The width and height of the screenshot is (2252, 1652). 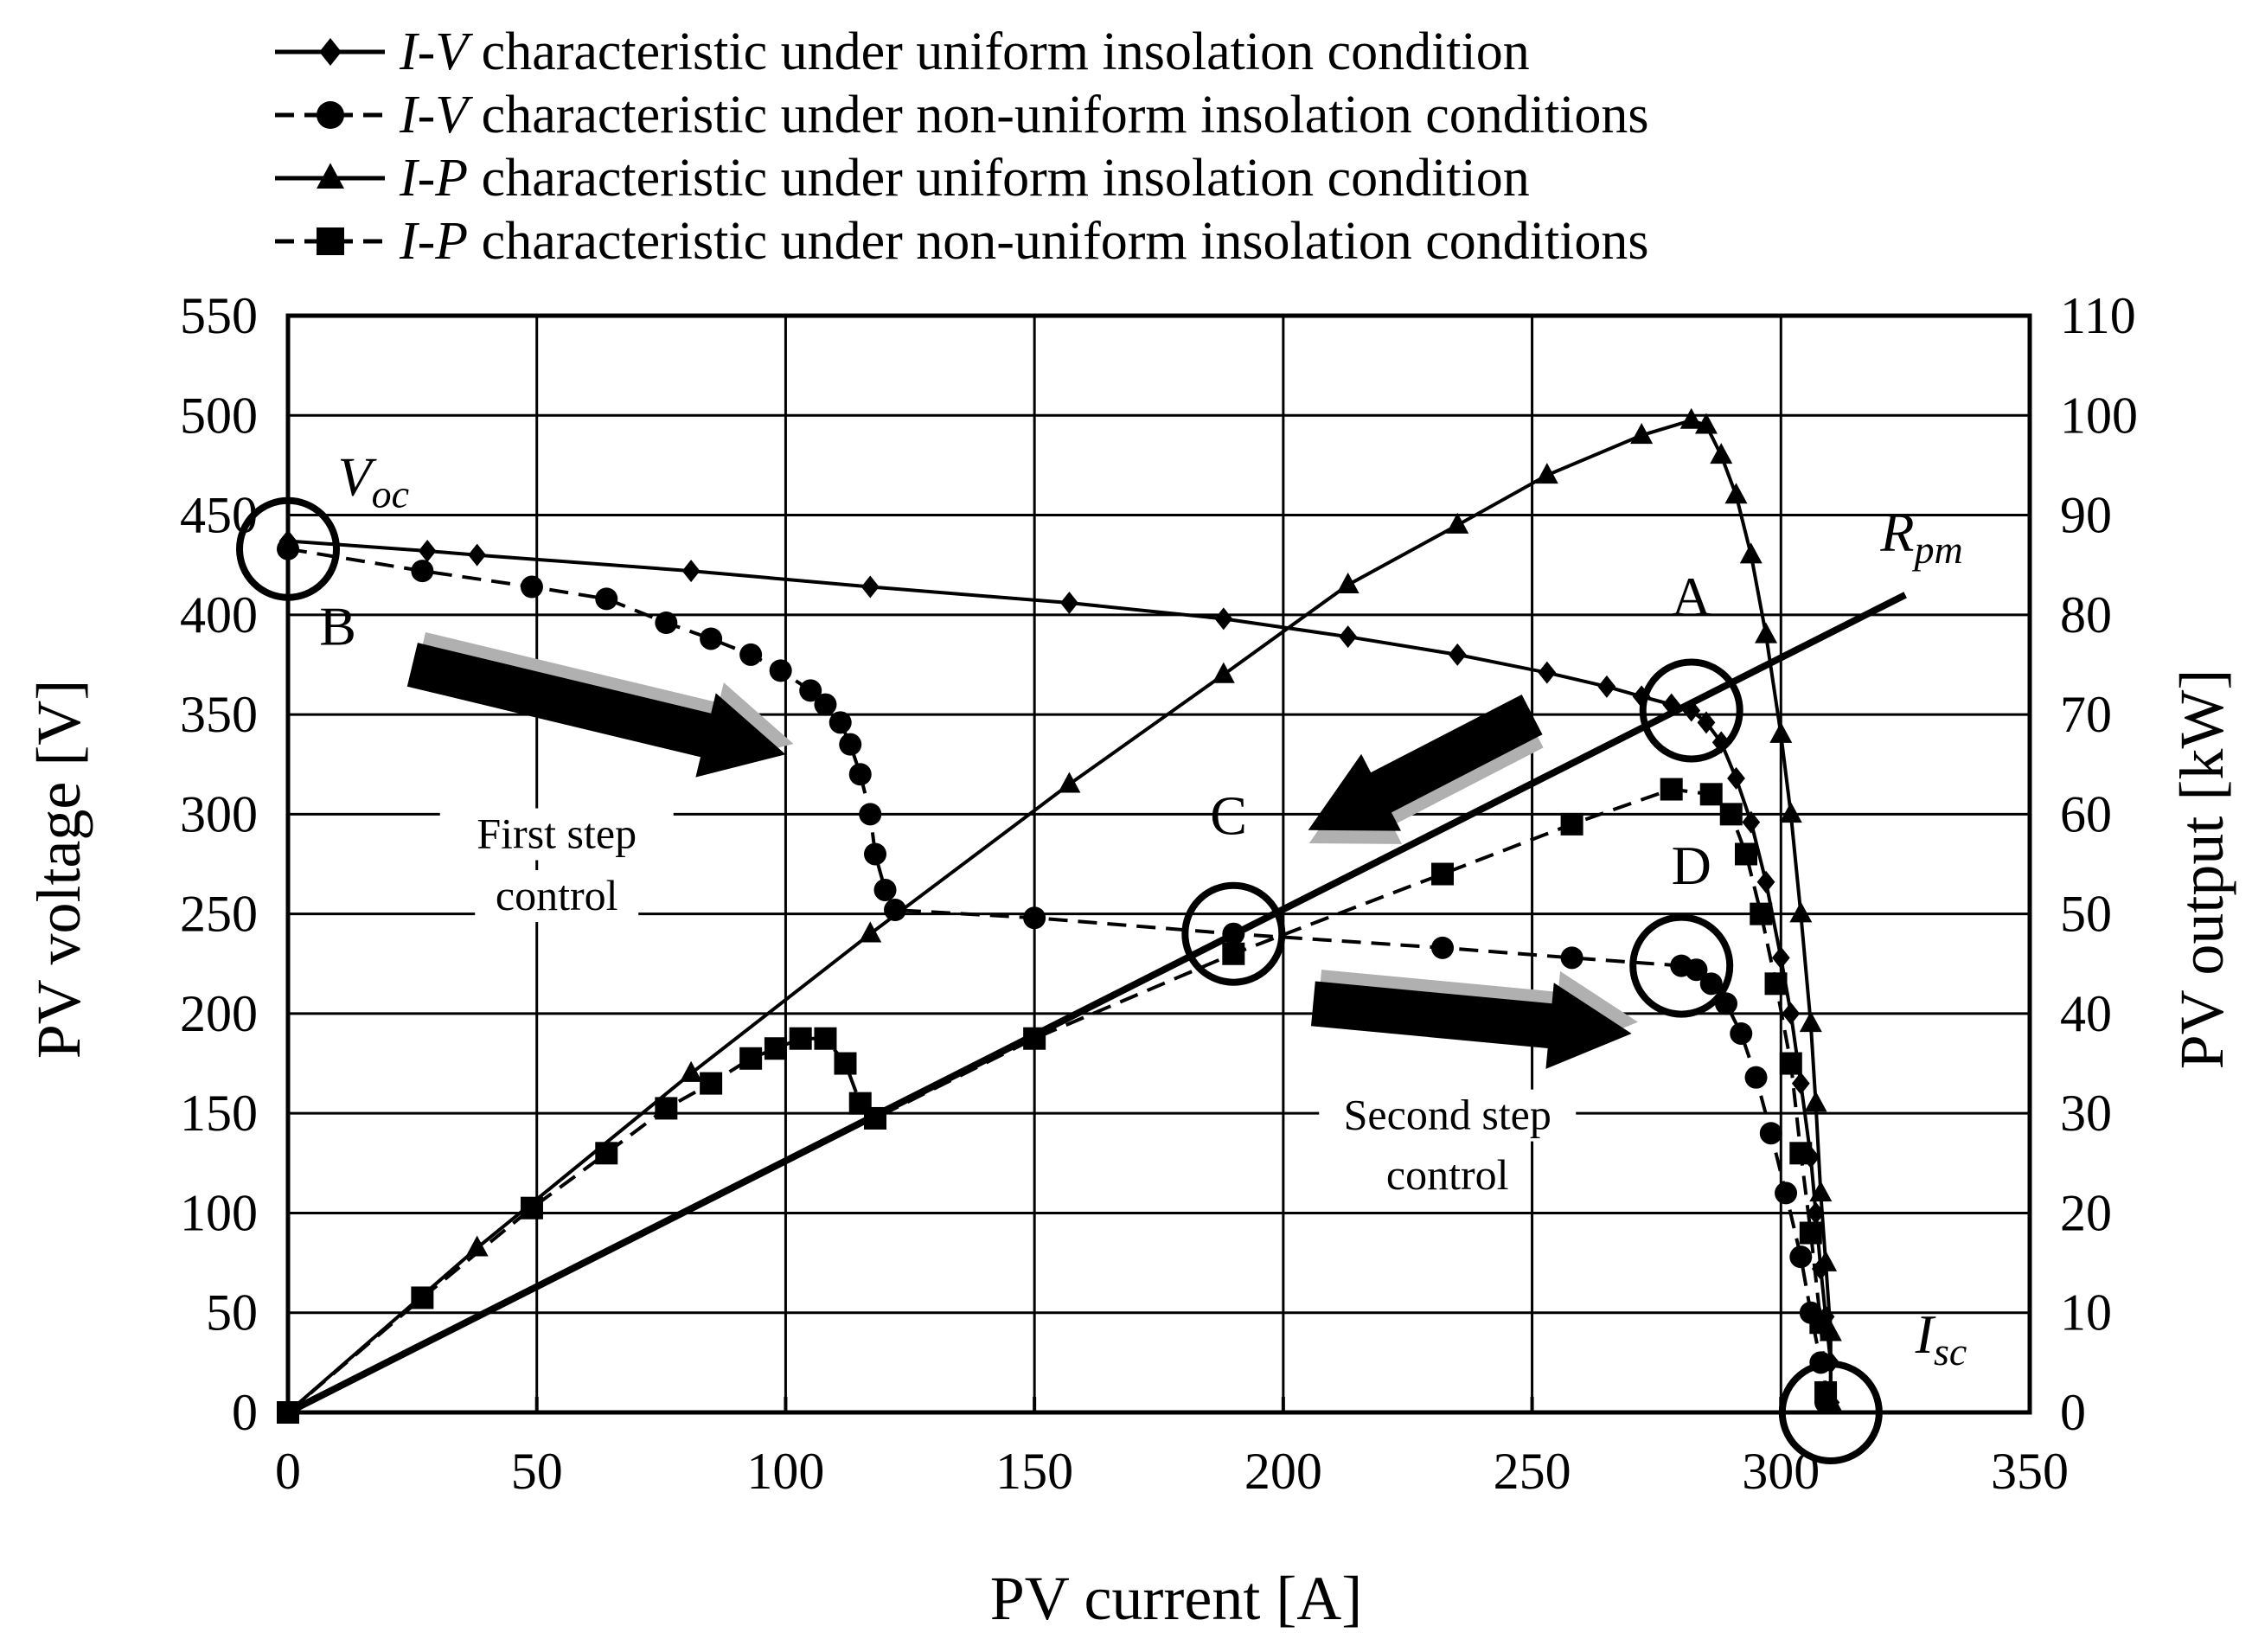 What do you see at coordinates (1920, 537) in the screenshot?
I see `annotation-symbol: Rpm` at bounding box center [1920, 537].